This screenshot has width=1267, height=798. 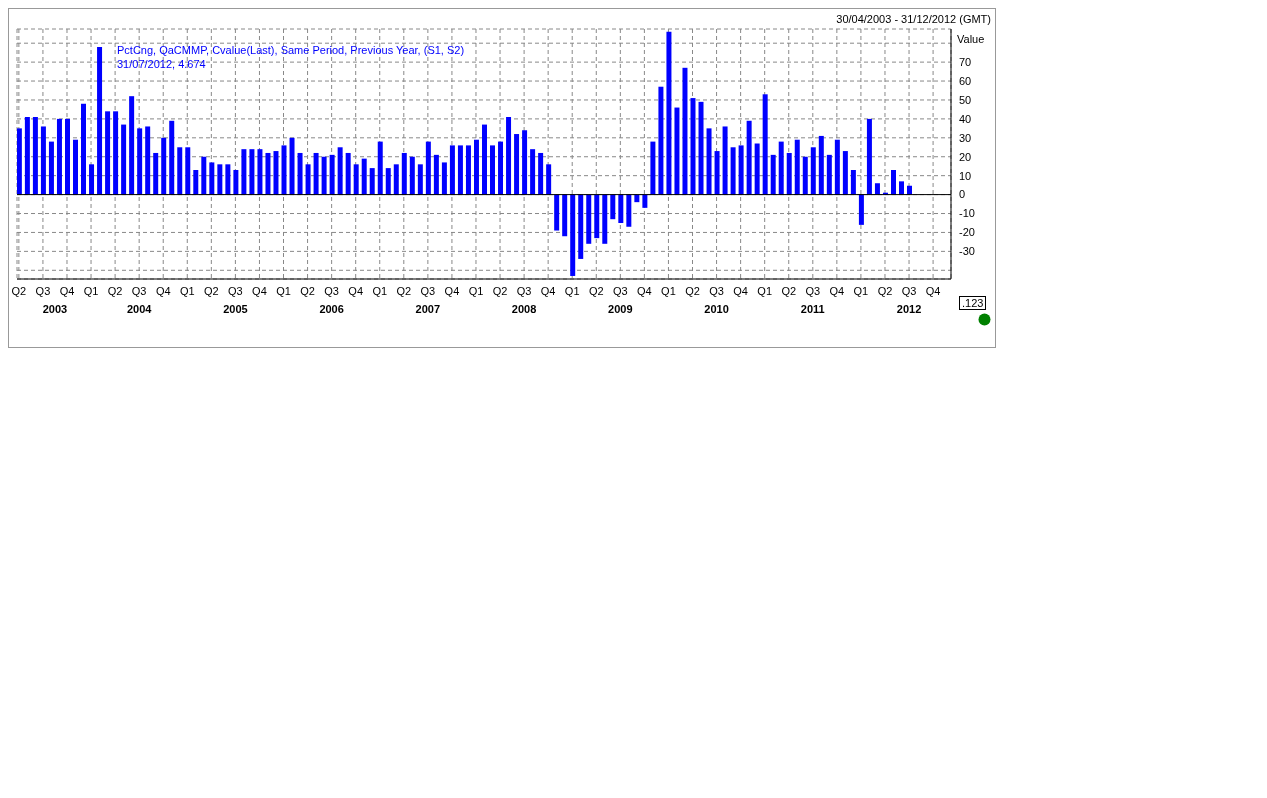 What do you see at coordinates (812, 308) in the screenshot?
I see `text: 2011` at bounding box center [812, 308].